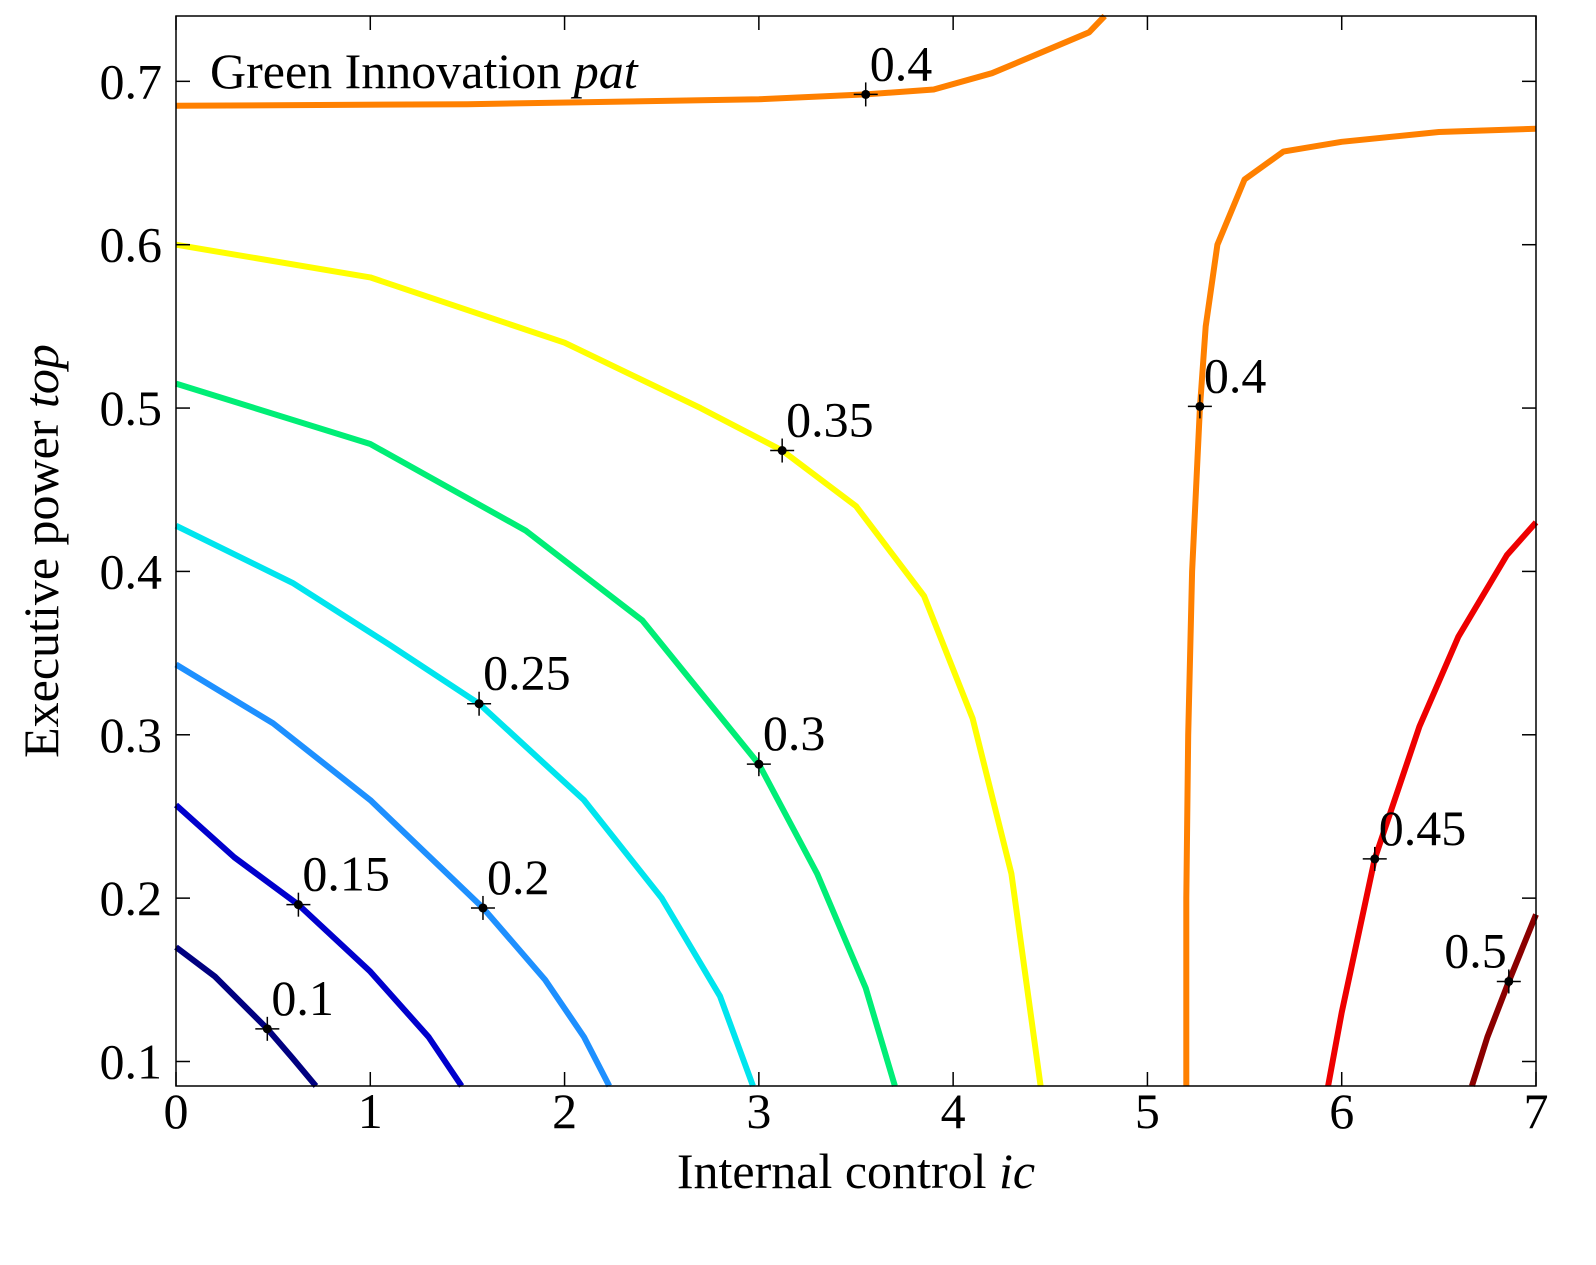 The width and height of the screenshot is (1596, 1265). Describe the element at coordinates (41, 376) in the screenshot. I see `y-axis-label-italic: top` at that location.